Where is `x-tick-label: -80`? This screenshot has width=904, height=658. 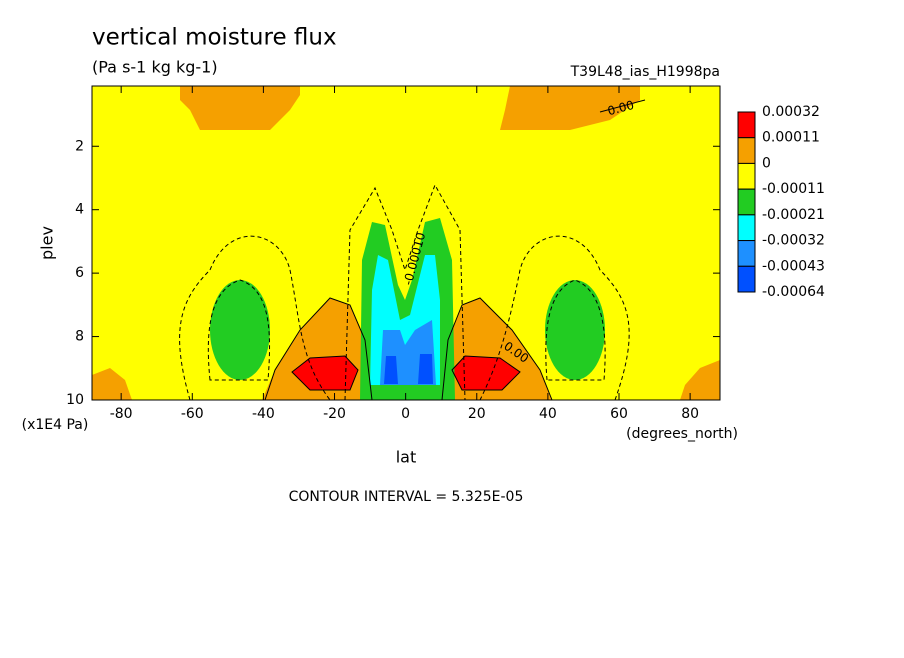
x-tick-label: -80 is located at coordinates (121, 414).